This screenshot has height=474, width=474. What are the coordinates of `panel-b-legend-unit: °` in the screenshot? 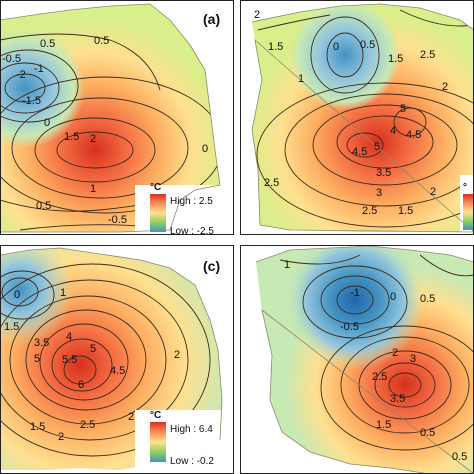 It's located at (465, 187).